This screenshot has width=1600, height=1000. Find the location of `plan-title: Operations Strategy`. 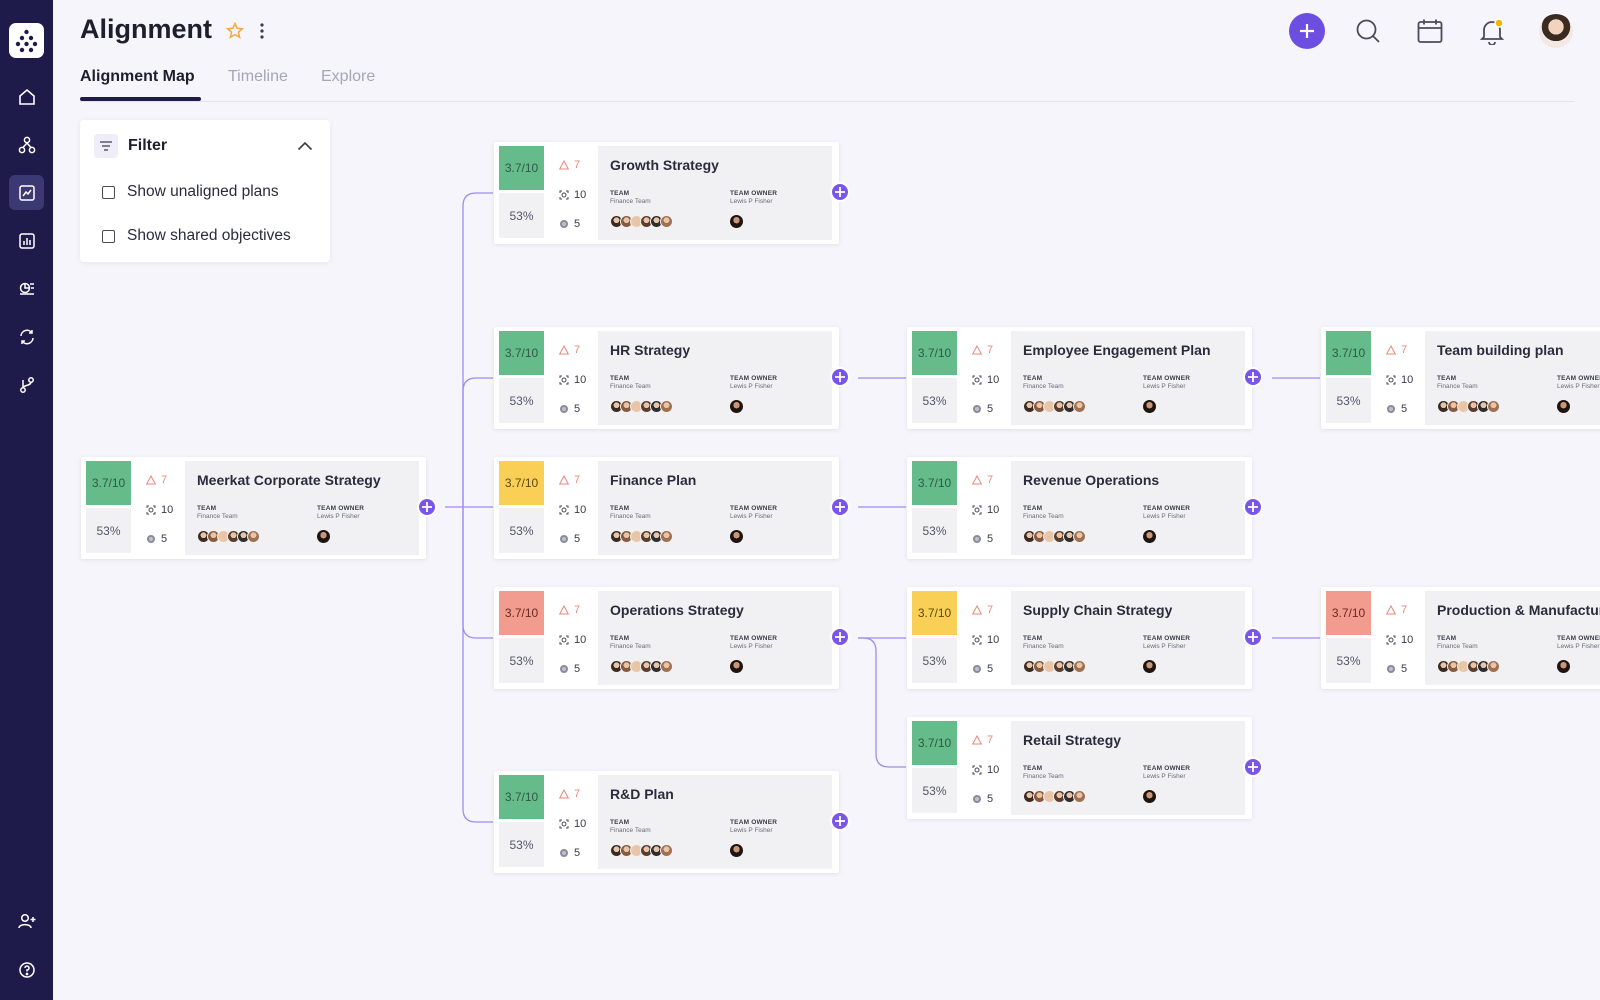

plan-title: Operations Strategy is located at coordinates (677, 610).